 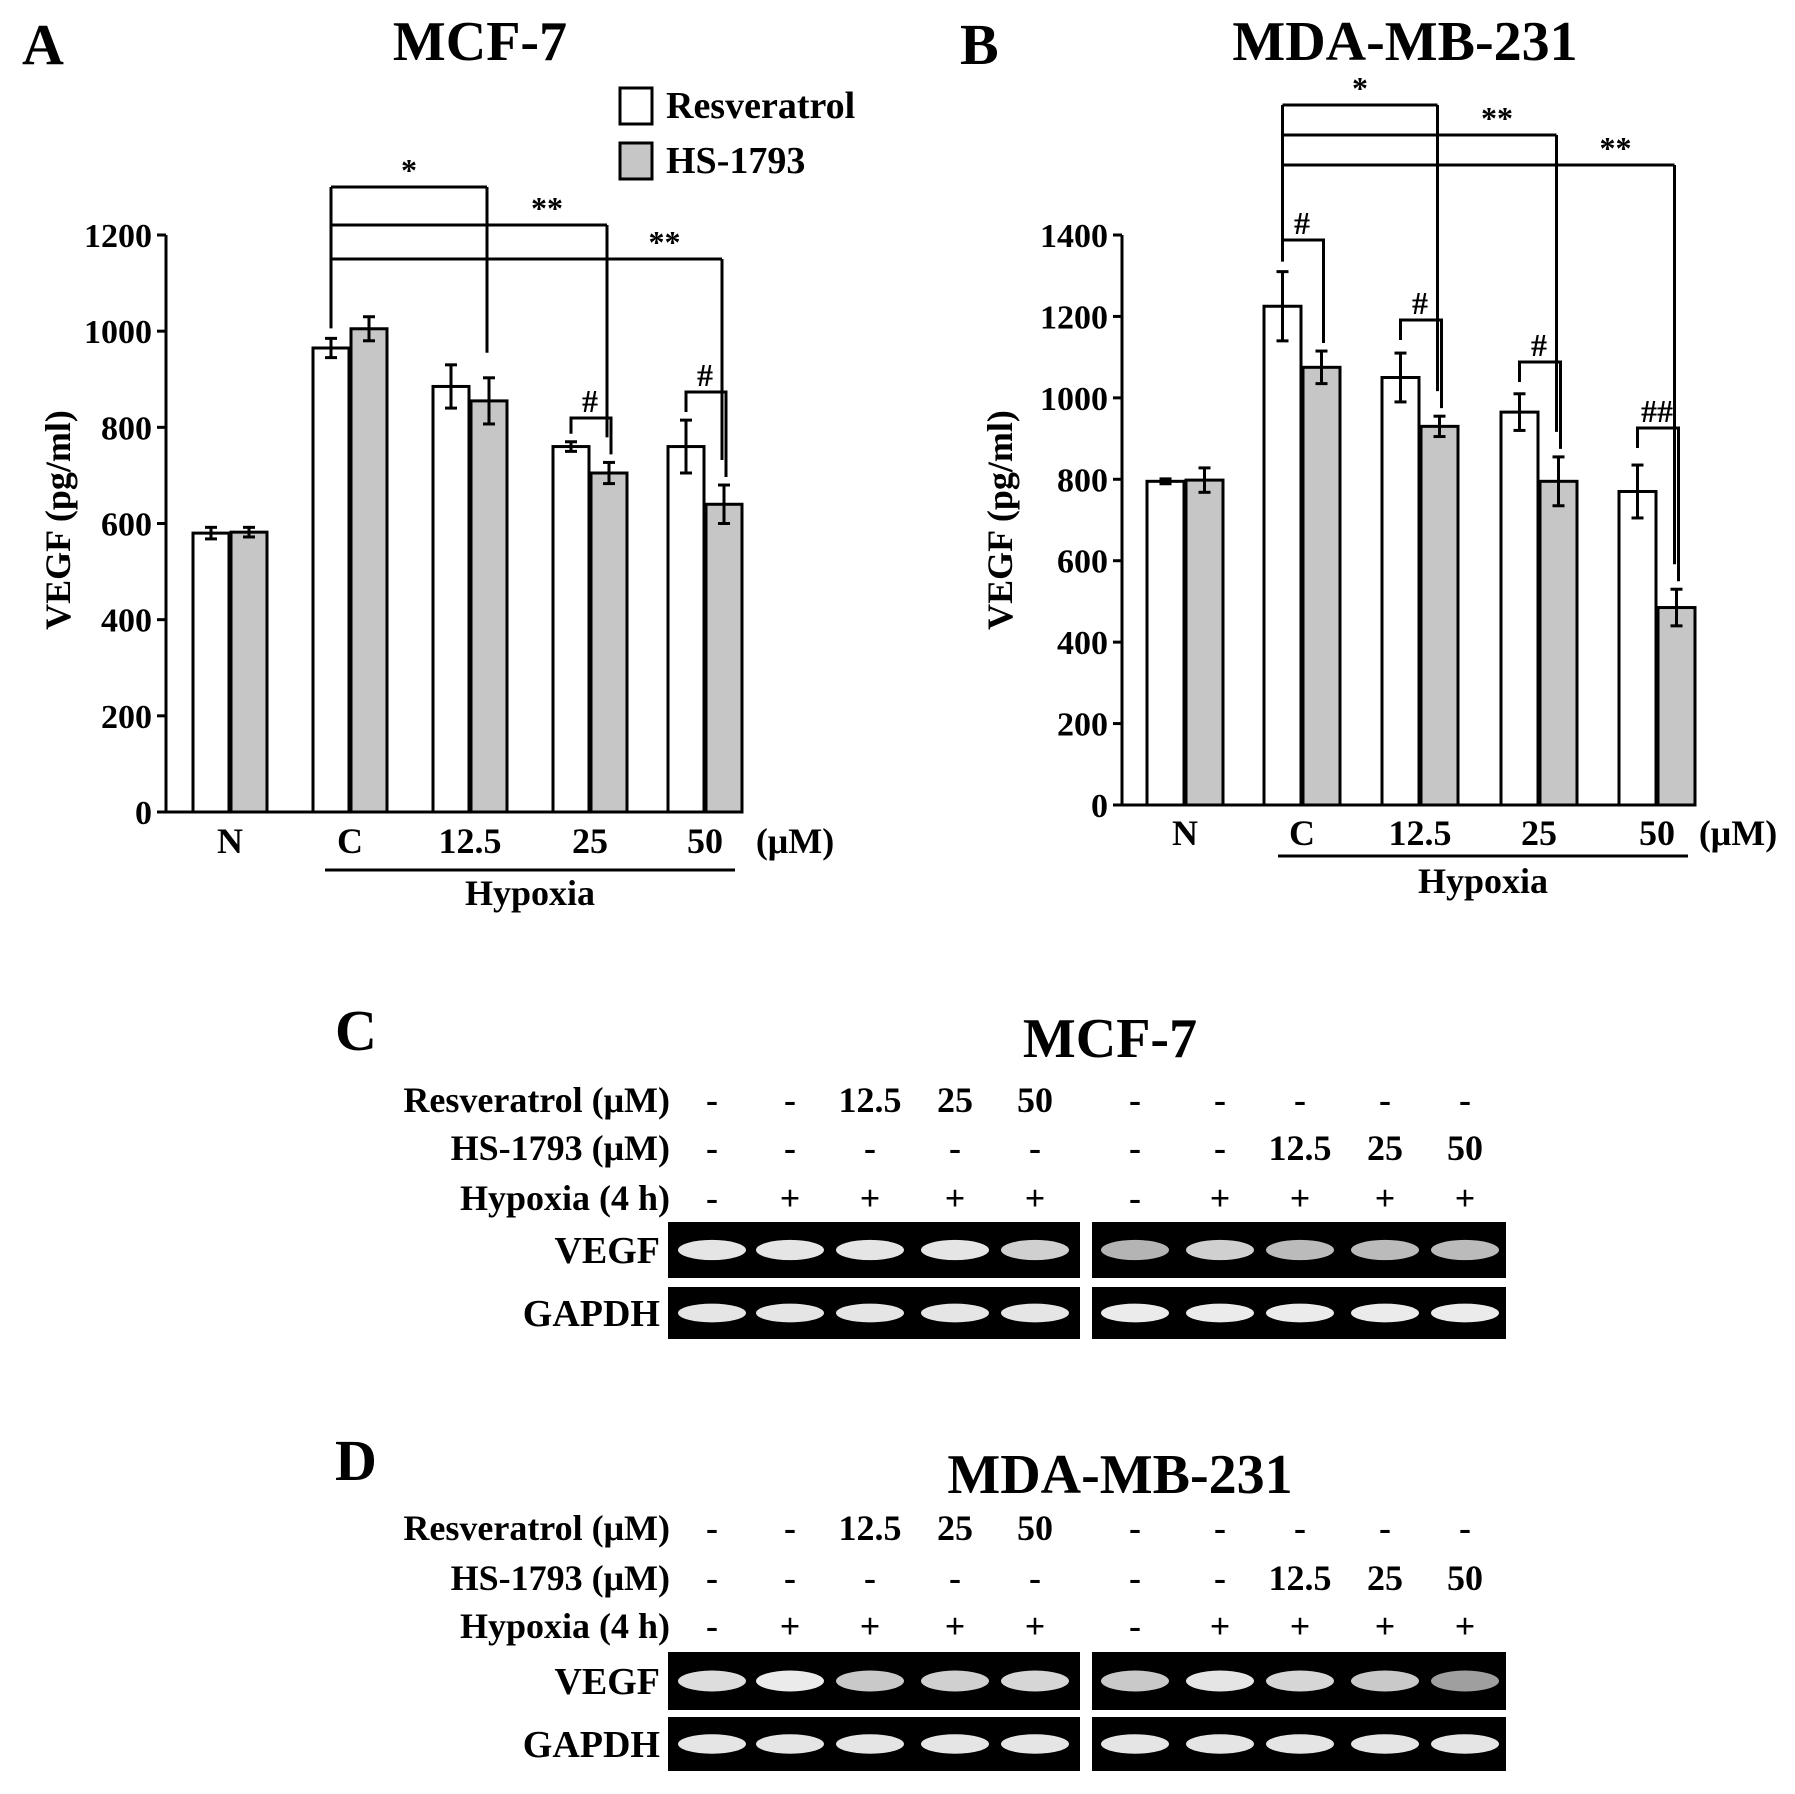 I want to click on y-tick-label: 600, so click(x=126, y=525).